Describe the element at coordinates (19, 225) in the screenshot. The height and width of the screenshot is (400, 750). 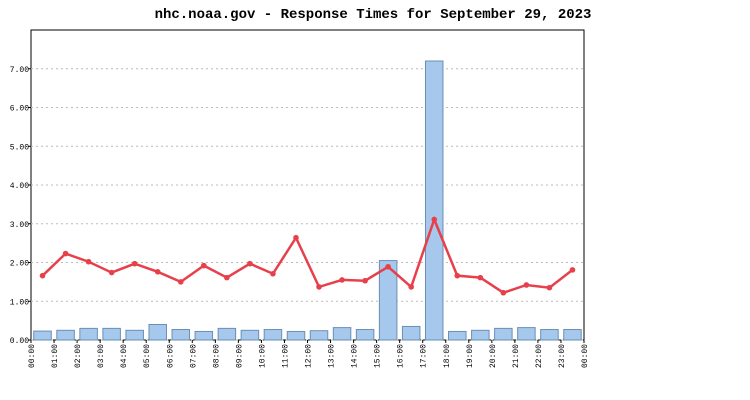
I see `y-tick-label: 3.00` at that location.